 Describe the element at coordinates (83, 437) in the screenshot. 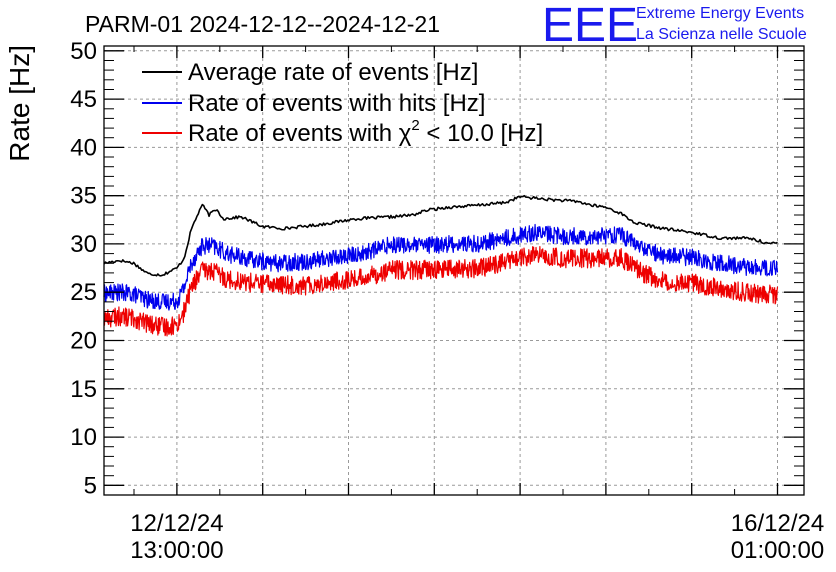

I see `y-tick-label: 10` at that location.